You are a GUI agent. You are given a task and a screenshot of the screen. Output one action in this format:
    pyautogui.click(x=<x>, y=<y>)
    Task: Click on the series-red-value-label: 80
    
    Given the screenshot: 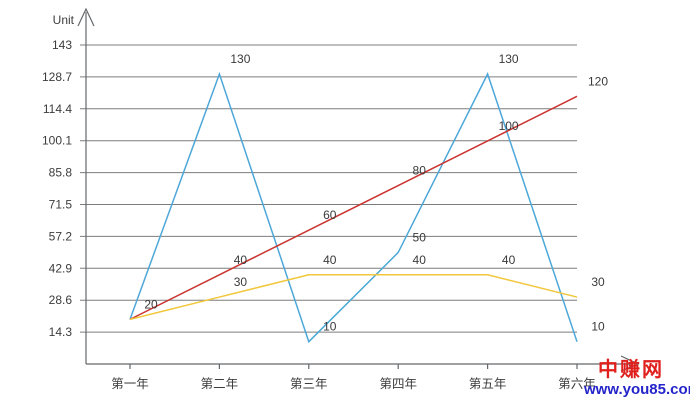 What is the action you would take?
    pyautogui.click(x=420, y=171)
    